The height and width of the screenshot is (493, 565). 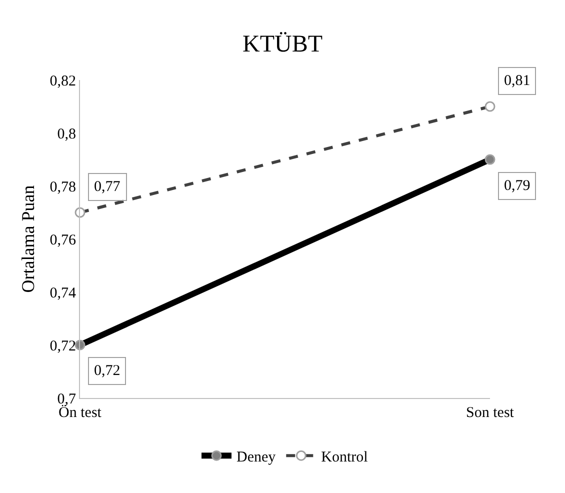 I want to click on y-tick-label: 0,82, so click(x=63, y=81).